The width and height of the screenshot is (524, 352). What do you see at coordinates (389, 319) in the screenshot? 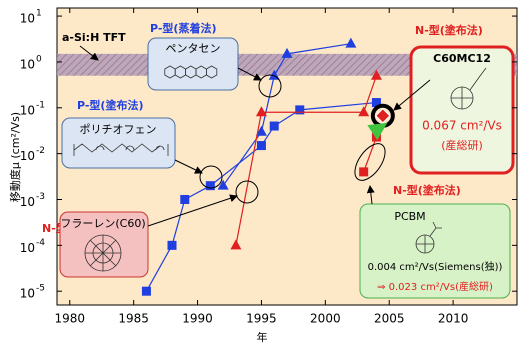
I see `x-tick-label: 2005` at bounding box center [389, 319].